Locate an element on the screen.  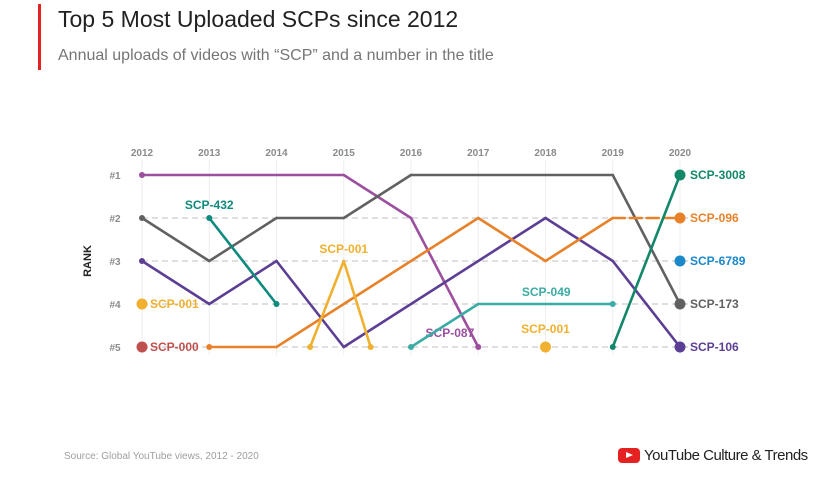
y-tick-label: #1 is located at coordinates (115, 176).